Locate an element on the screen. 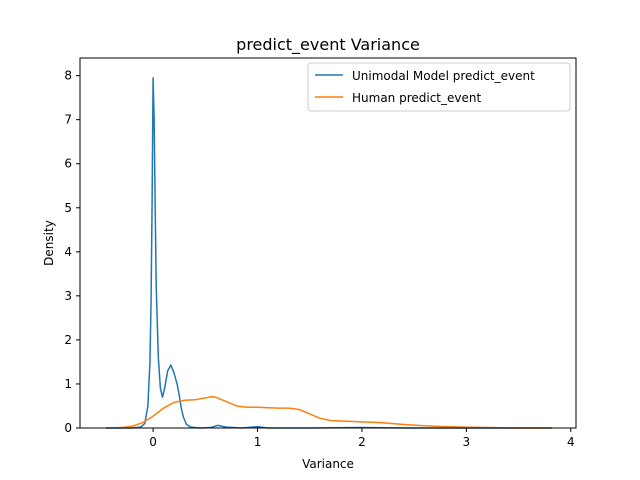 This screenshot has width=640, height=480. y-axis: 0 1 2 3 4 5 6 7 8 is located at coordinates (72, 252).